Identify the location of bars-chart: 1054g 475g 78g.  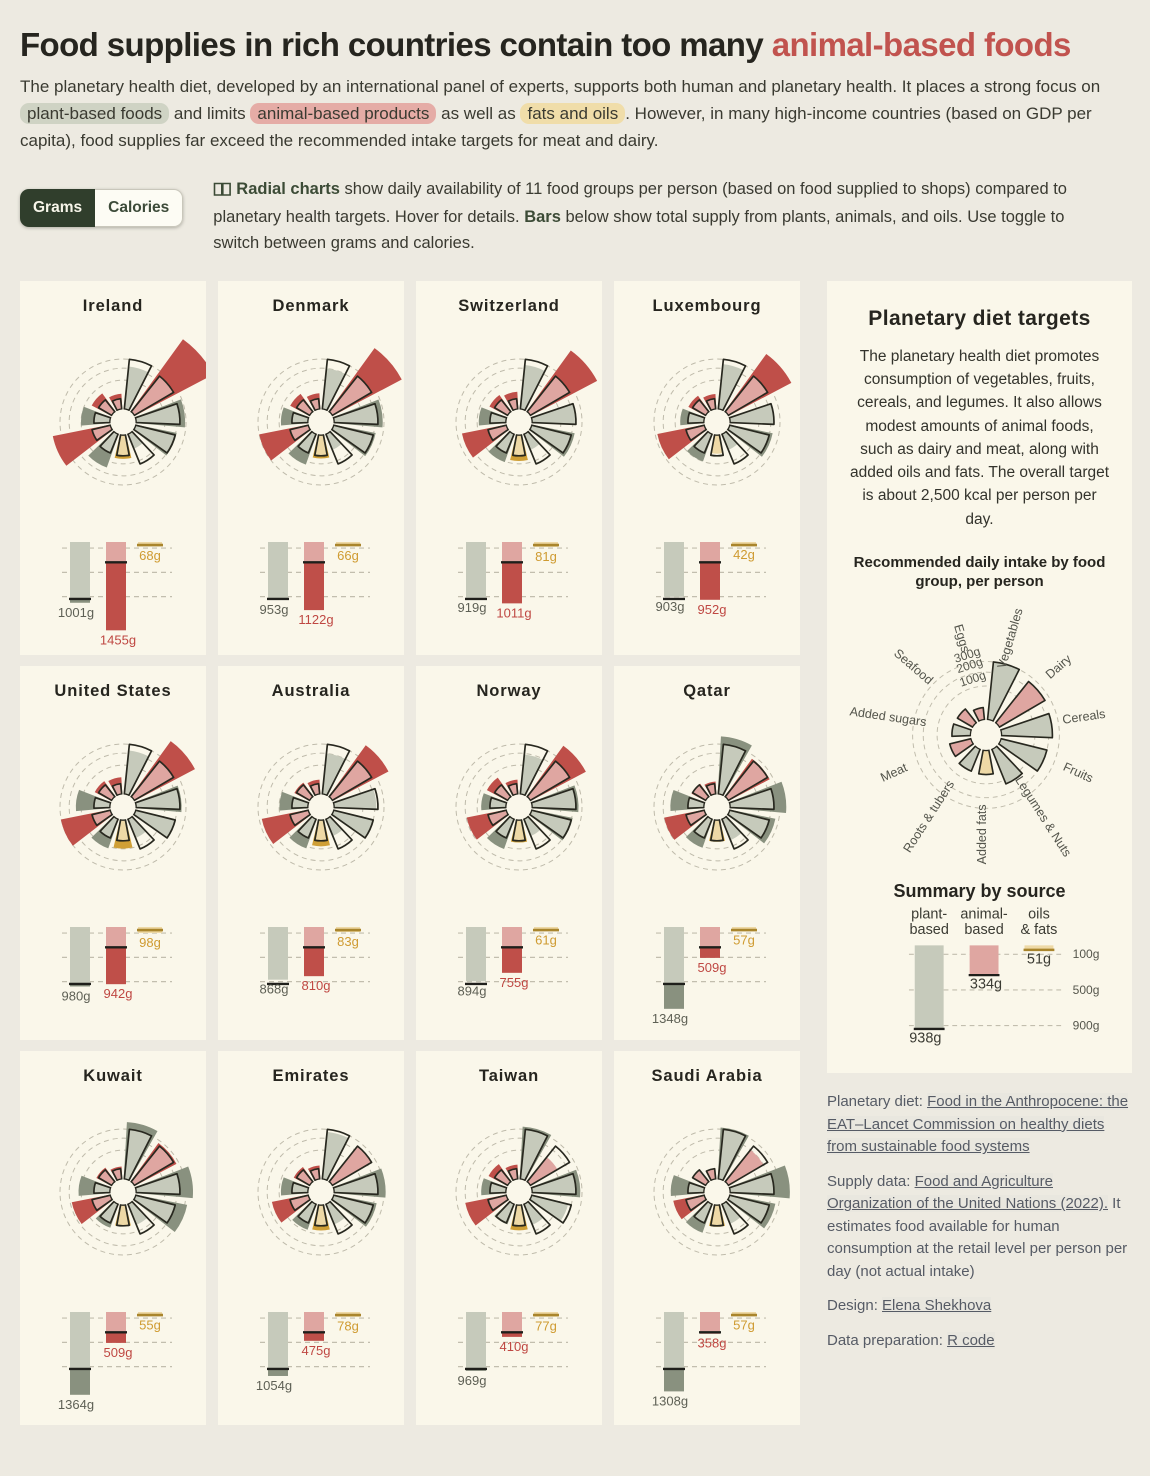
(311, 1363).